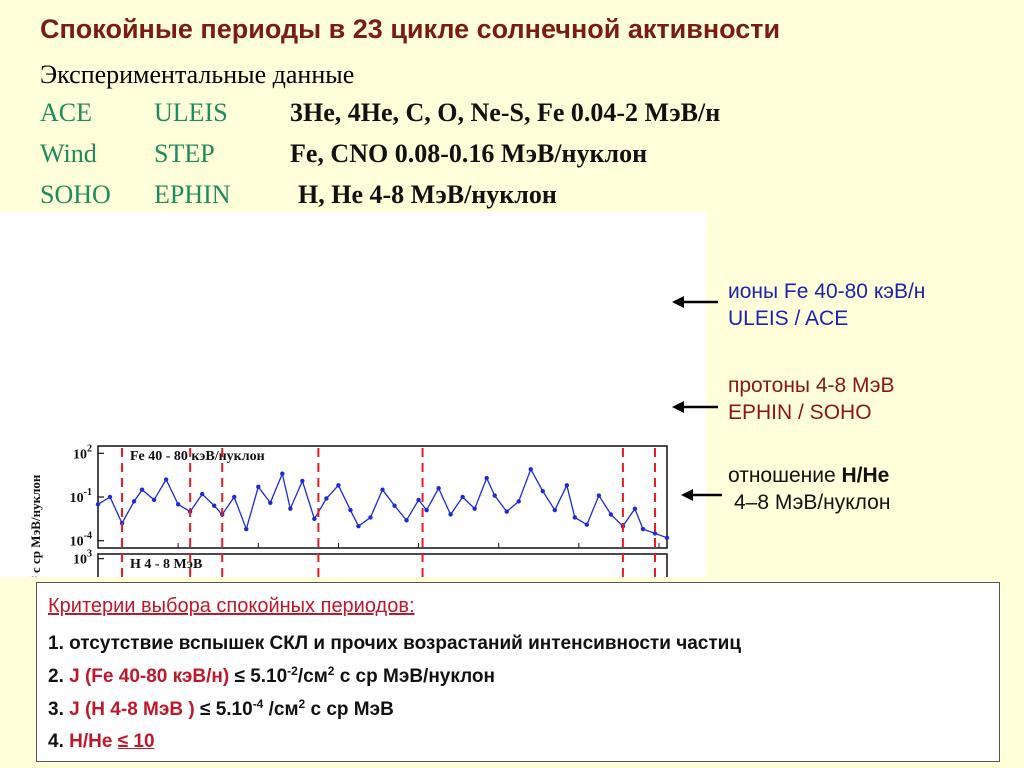 This screenshot has height=768, width=1024. I want to click on criterion-unit-tail: с ср МэВ/нуклон, so click(415, 676).